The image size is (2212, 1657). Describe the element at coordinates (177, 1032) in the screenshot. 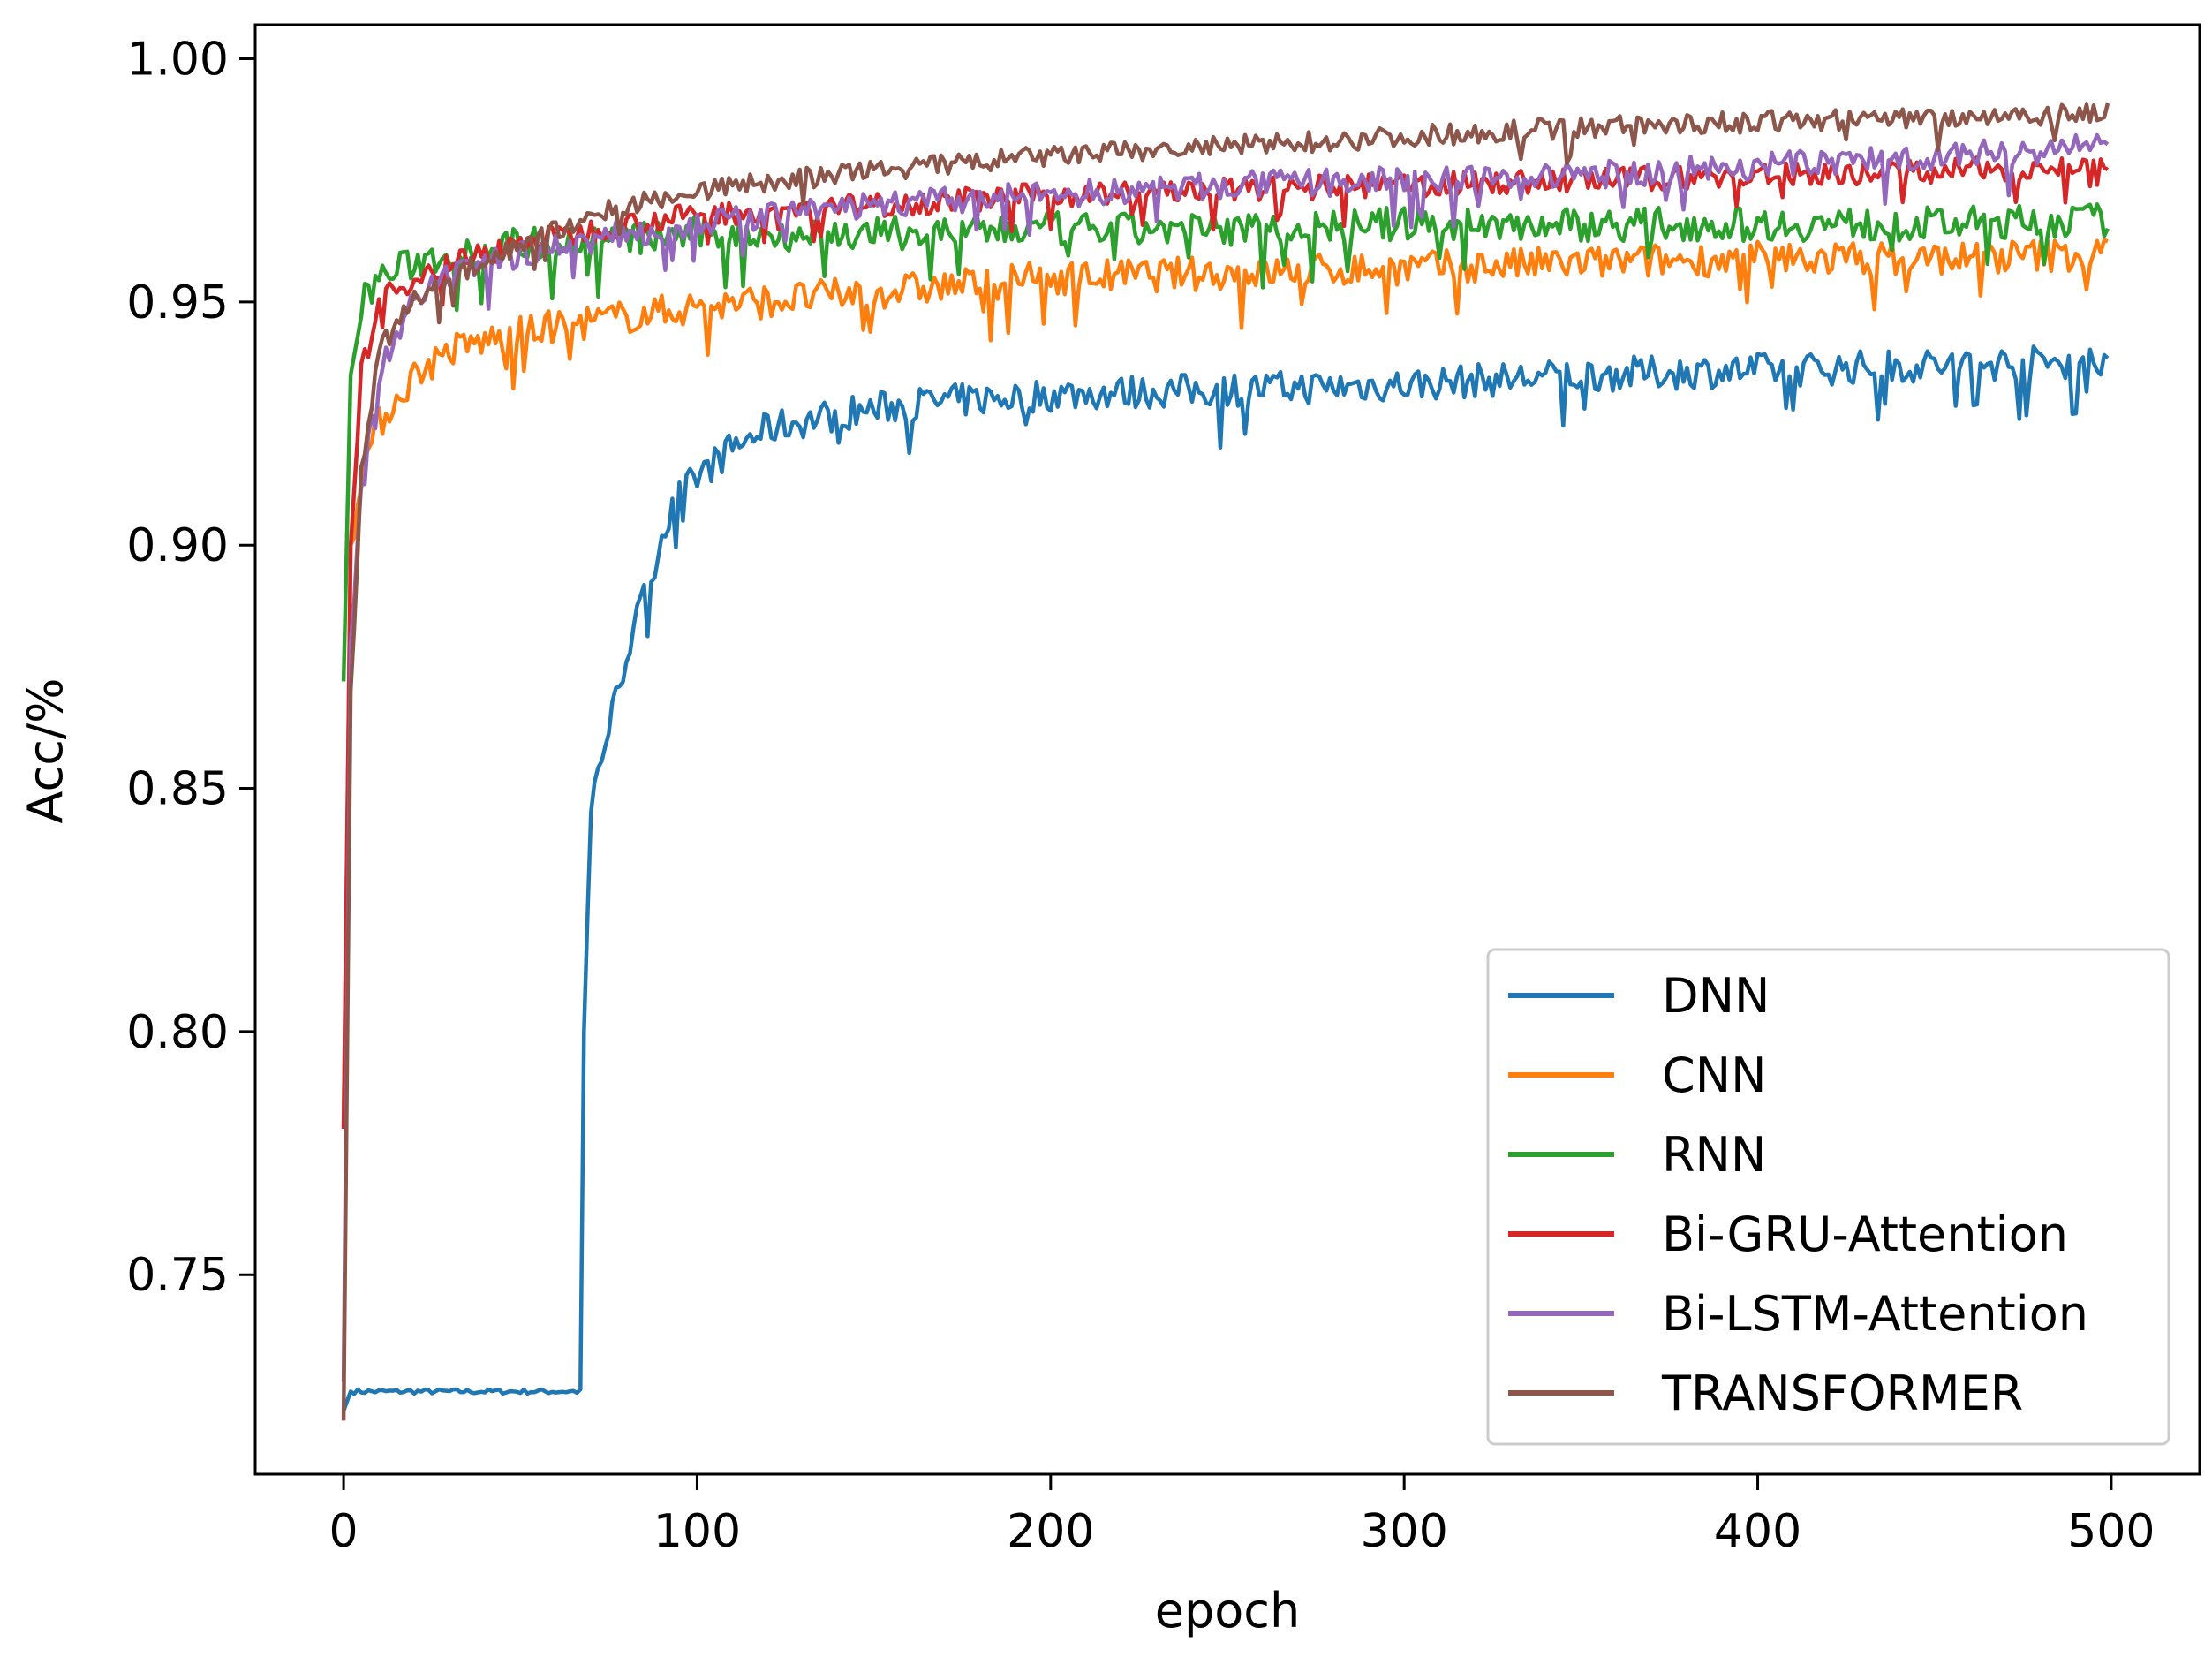

I see `y-tick-label: 0.80` at that location.